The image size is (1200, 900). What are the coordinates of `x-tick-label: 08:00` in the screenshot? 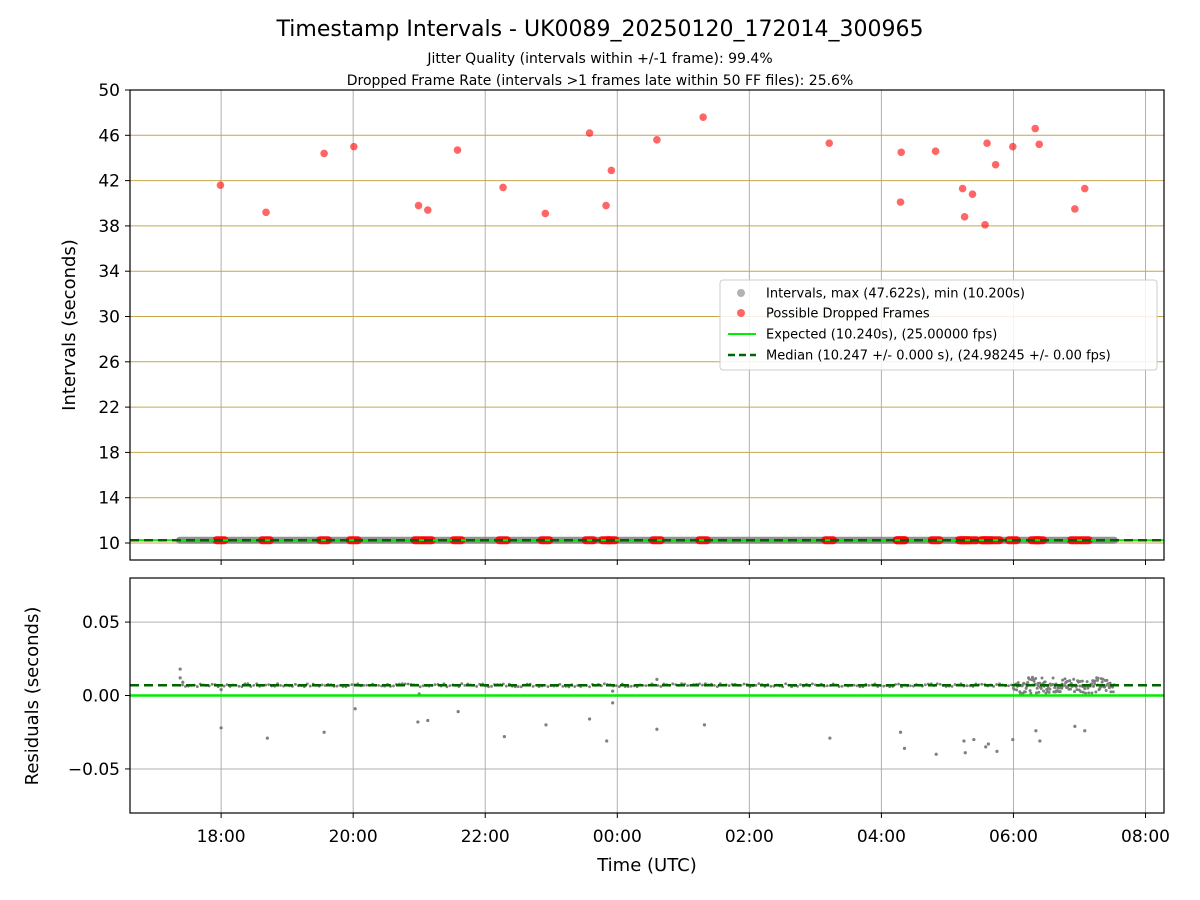 It's located at (1145, 837).